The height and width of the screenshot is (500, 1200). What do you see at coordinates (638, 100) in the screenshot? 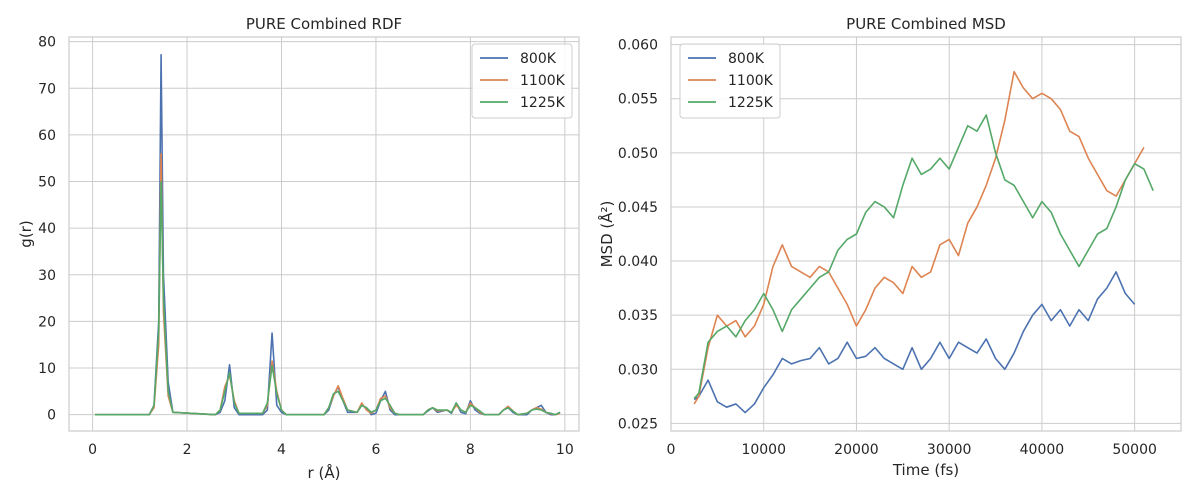
I see `msd-y-tick-label: 0.055` at bounding box center [638, 100].